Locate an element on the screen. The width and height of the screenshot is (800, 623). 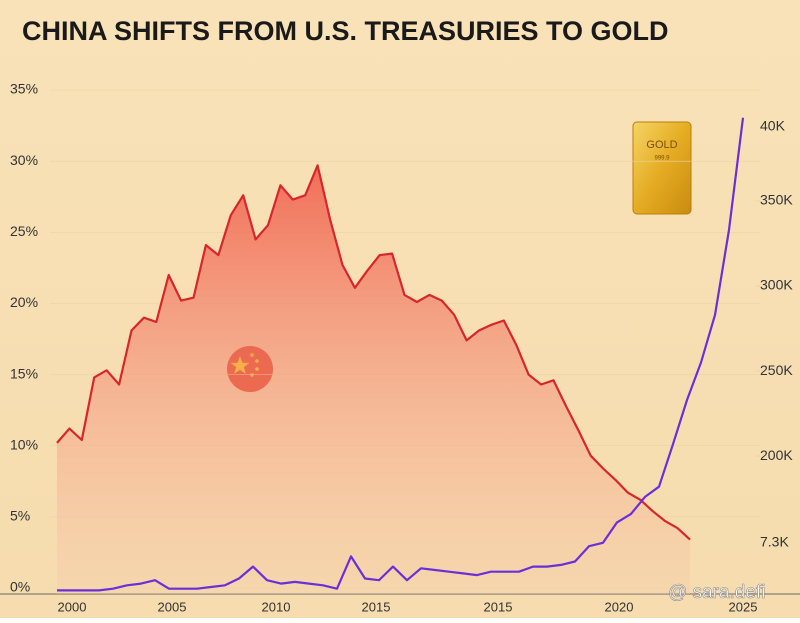
y2-tick-label: 350K is located at coordinates (776, 200).